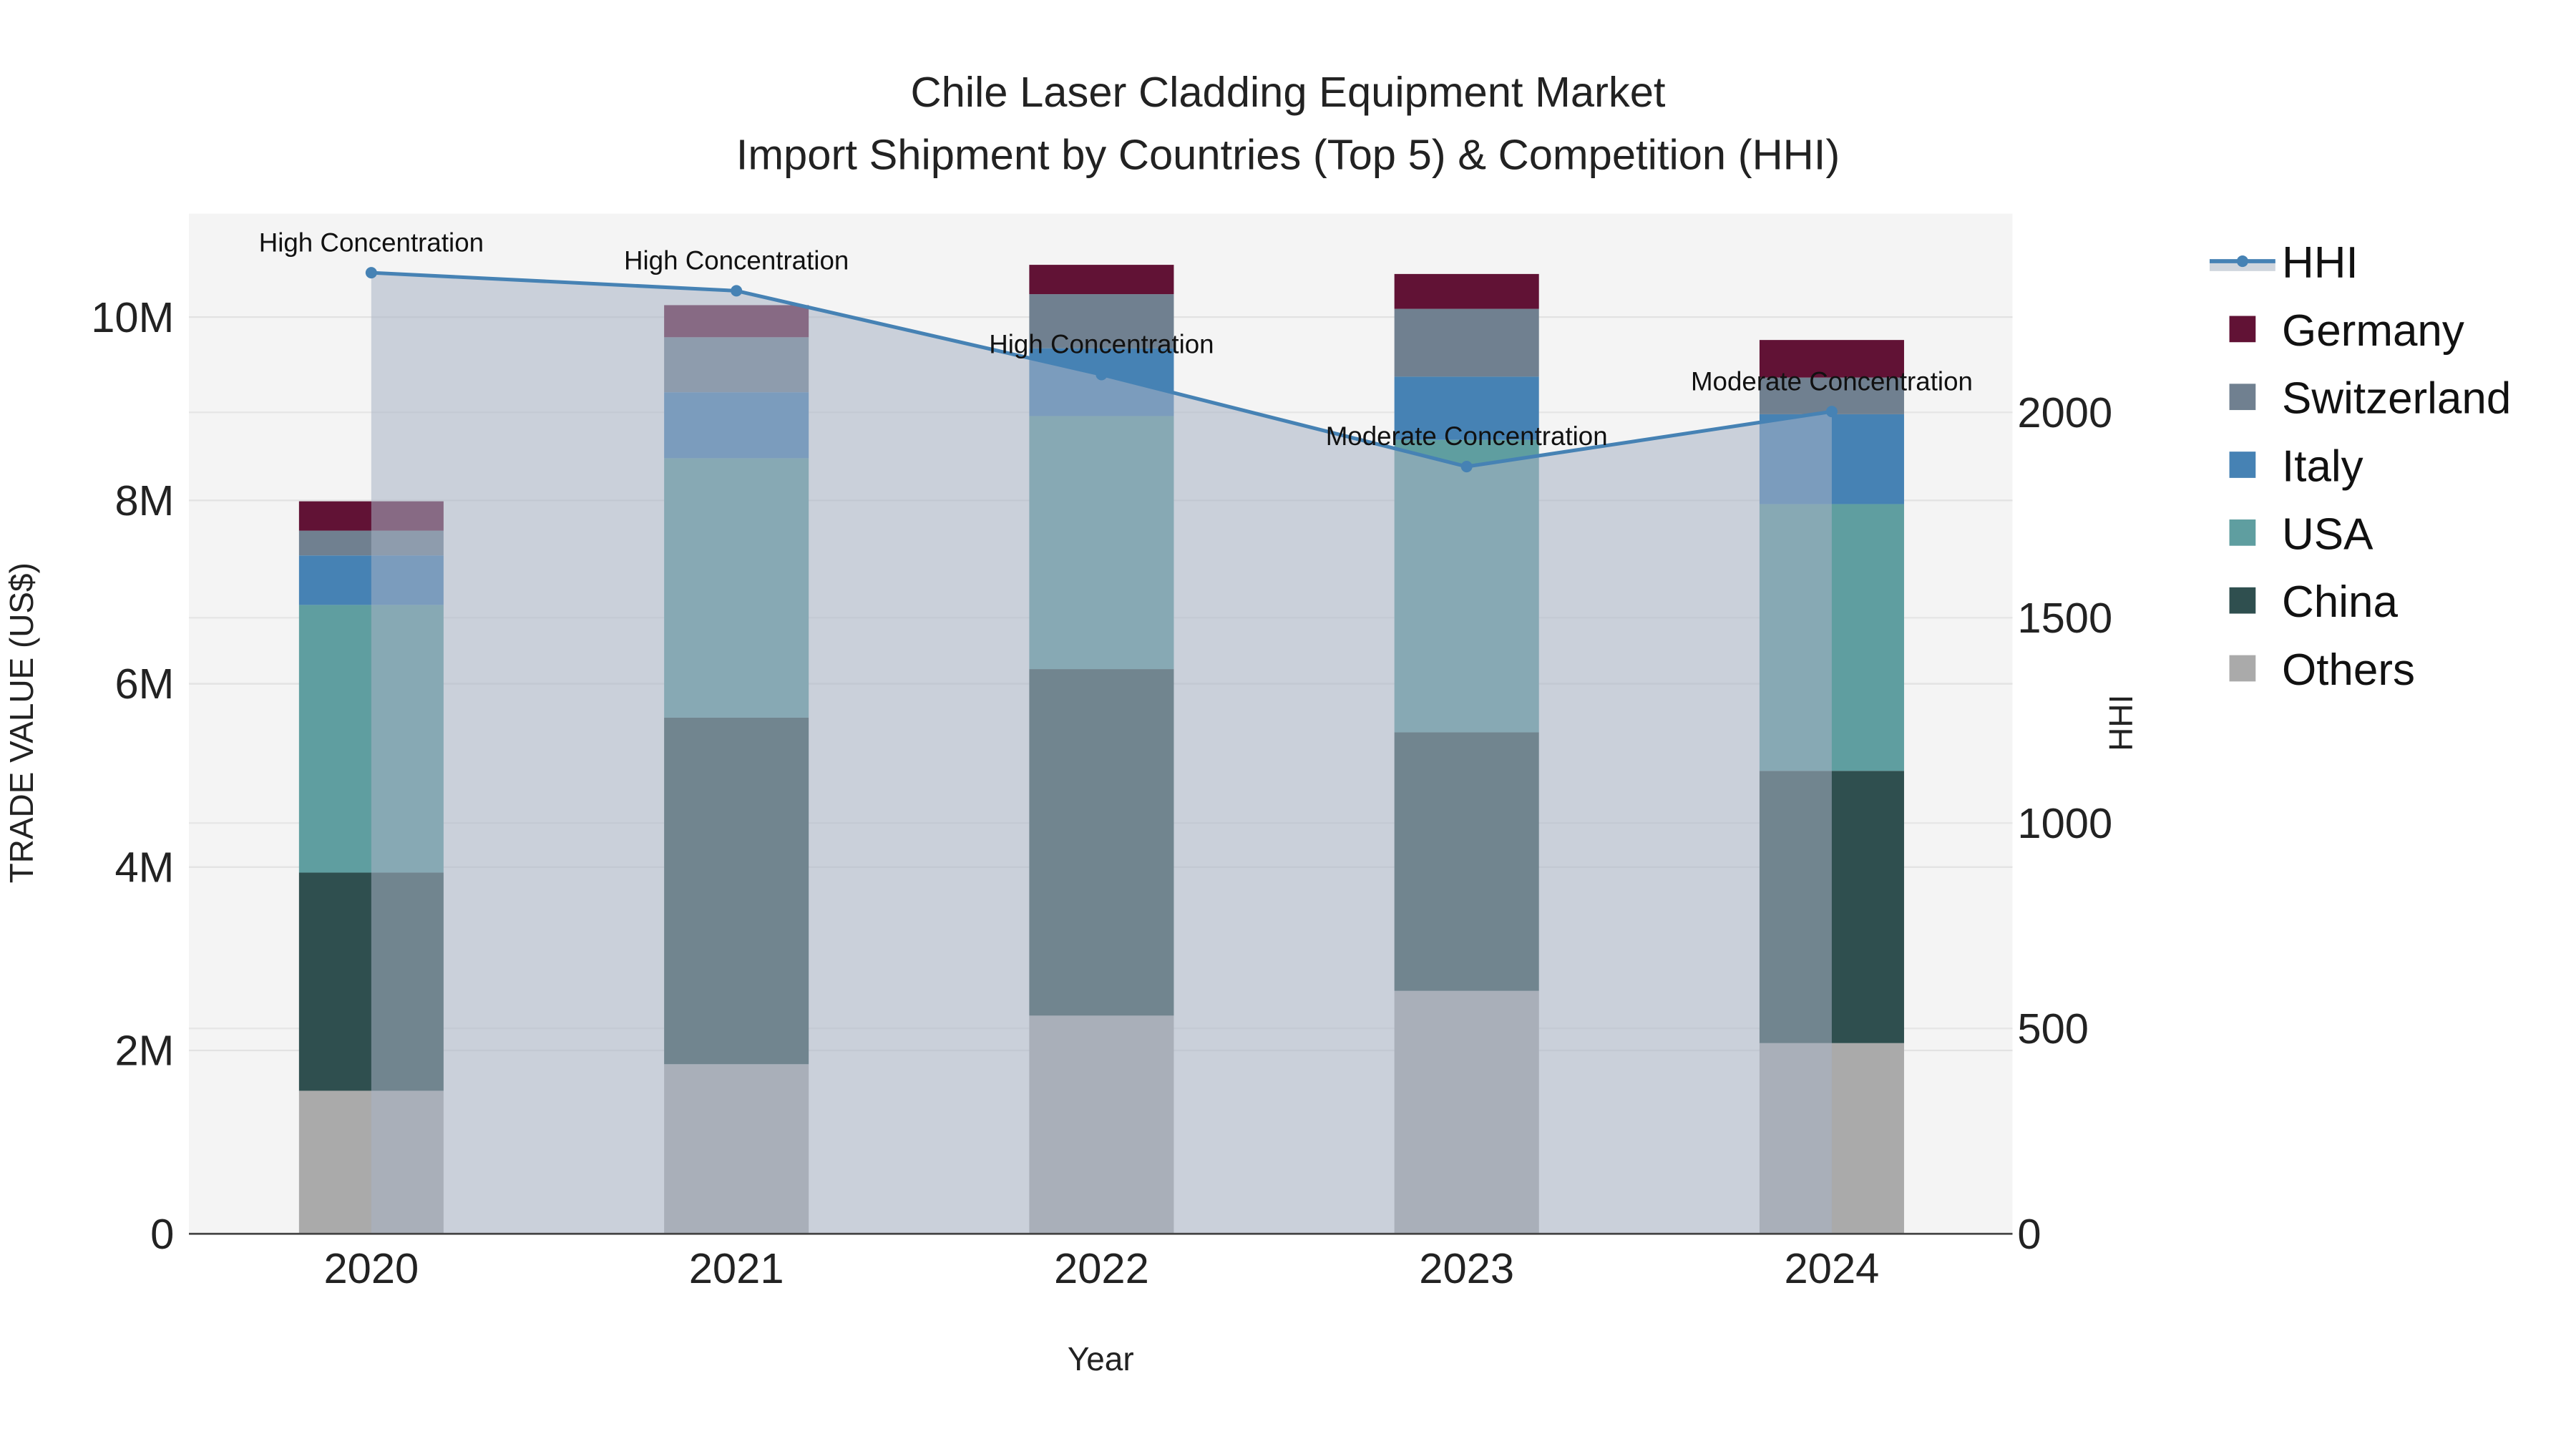  What do you see at coordinates (1832, 1268) in the screenshot?
I see `x-tick-label: 2024` at bounding box center [1832, 1268].